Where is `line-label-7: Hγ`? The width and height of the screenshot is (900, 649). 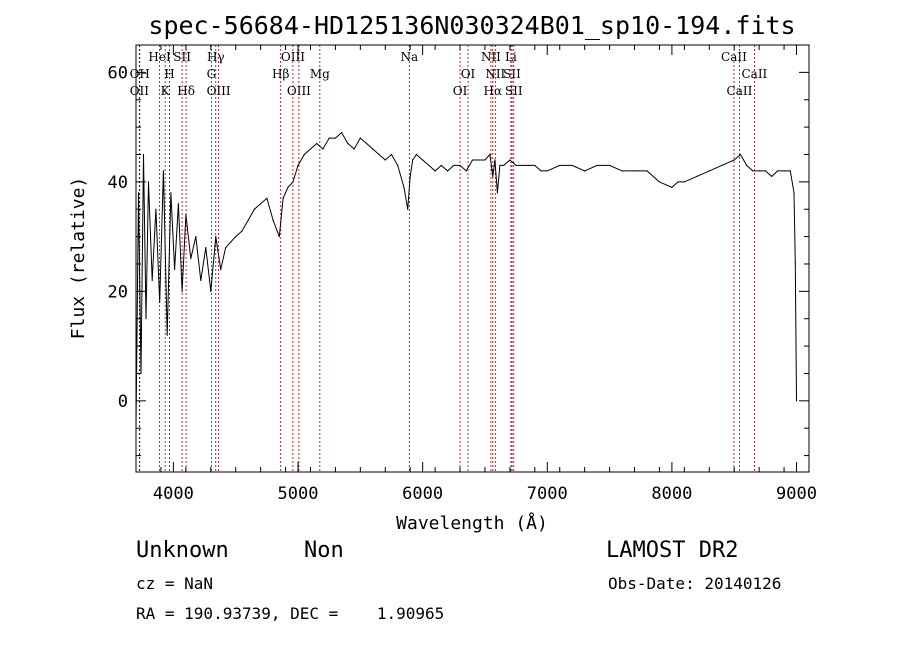
line-label-7: Hγ is located at coordinates (216, 57).